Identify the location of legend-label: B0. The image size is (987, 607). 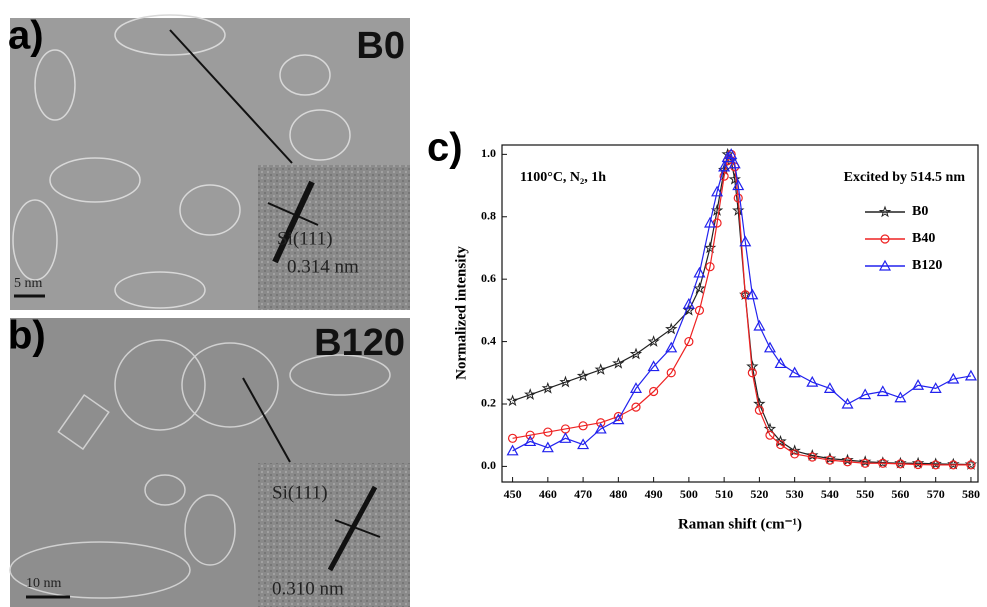
(920, 211).